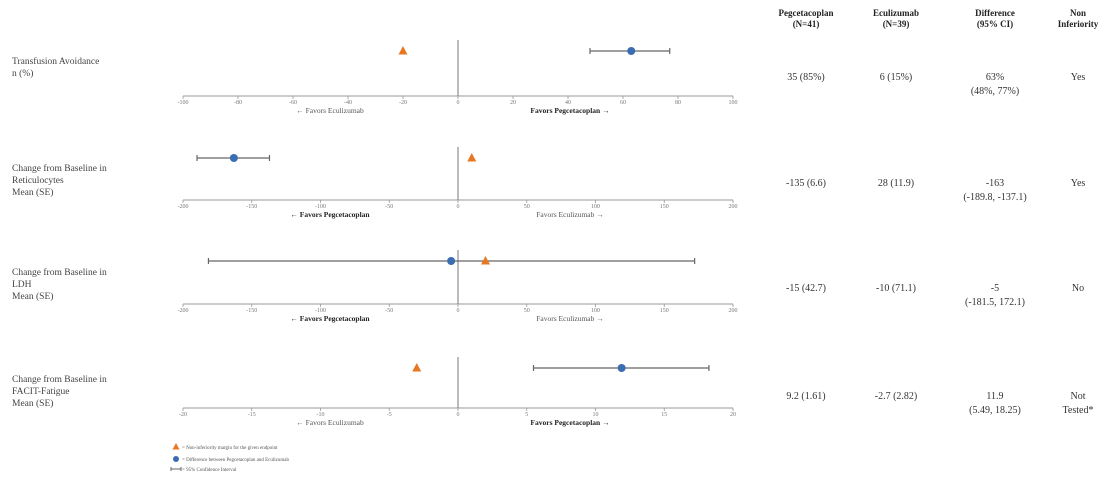  I want to click on x-tick-label: -60, so click(293, 103).